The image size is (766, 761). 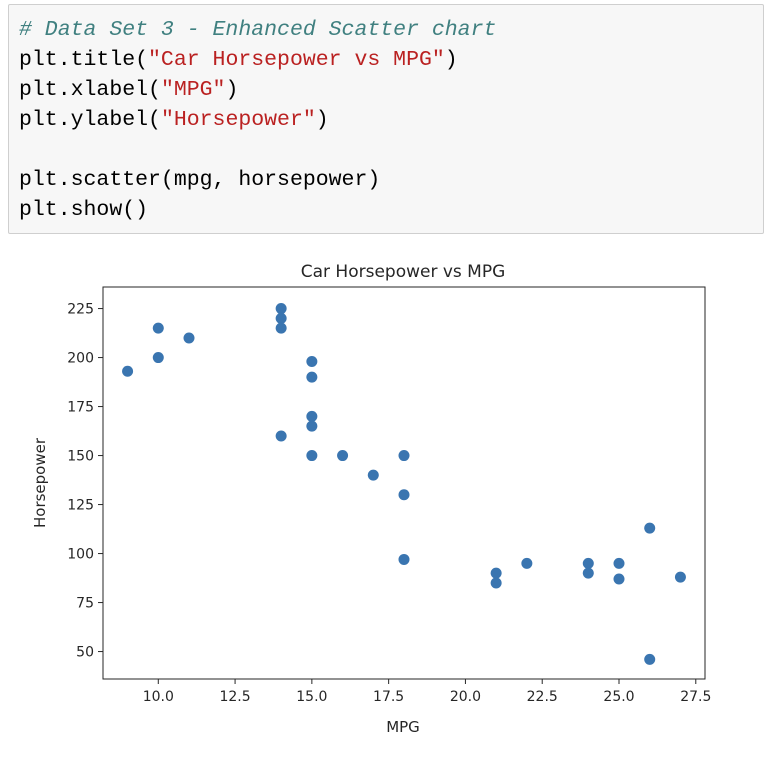 What do you see at coordinates (200, 180) in the screenshot?
I see `code-scatter-call: plt.scatter(mpg, horsepower)` at bounding box center [200, 180].